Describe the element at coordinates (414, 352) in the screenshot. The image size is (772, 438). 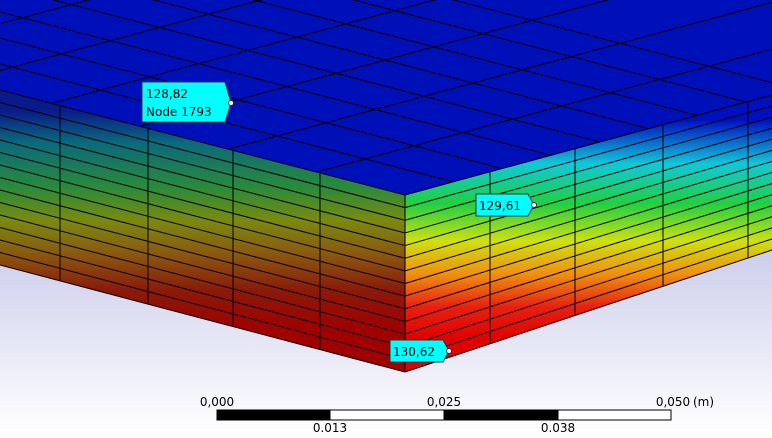
I see `probe-value: 130,62` at that location.